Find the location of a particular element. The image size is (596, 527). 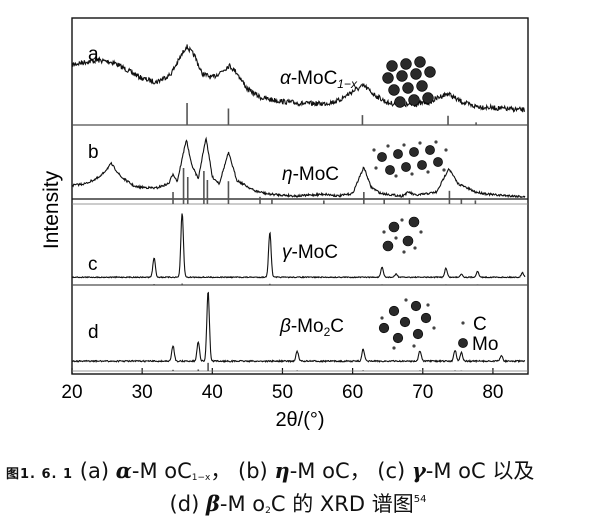

caption-run: (d) is located at coordinates (187, 504).